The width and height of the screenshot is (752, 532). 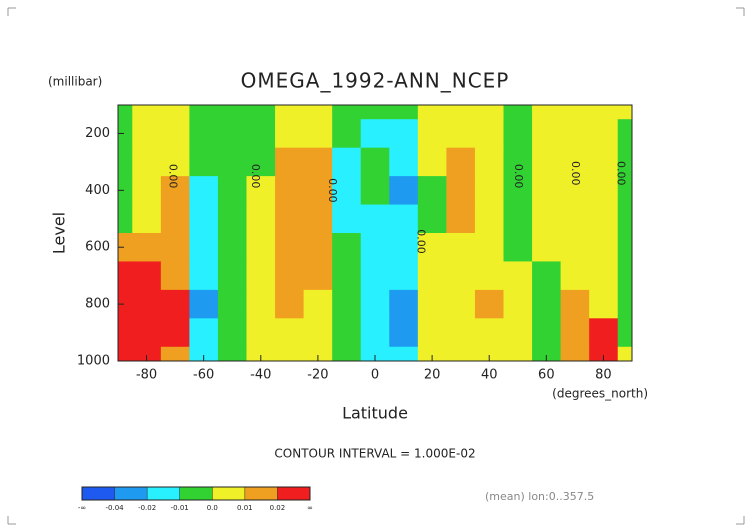 I want to click on colorbar: -∞ ∞ -0.04 -0.02 -0.01 0.0 0.01 0.02, so click(x=195, y=499).